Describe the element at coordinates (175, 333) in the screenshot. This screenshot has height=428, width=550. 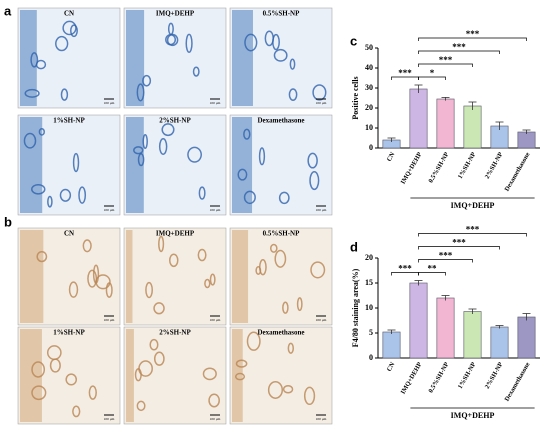
I see `micrograph-label: 2%SH-NP` at that location.